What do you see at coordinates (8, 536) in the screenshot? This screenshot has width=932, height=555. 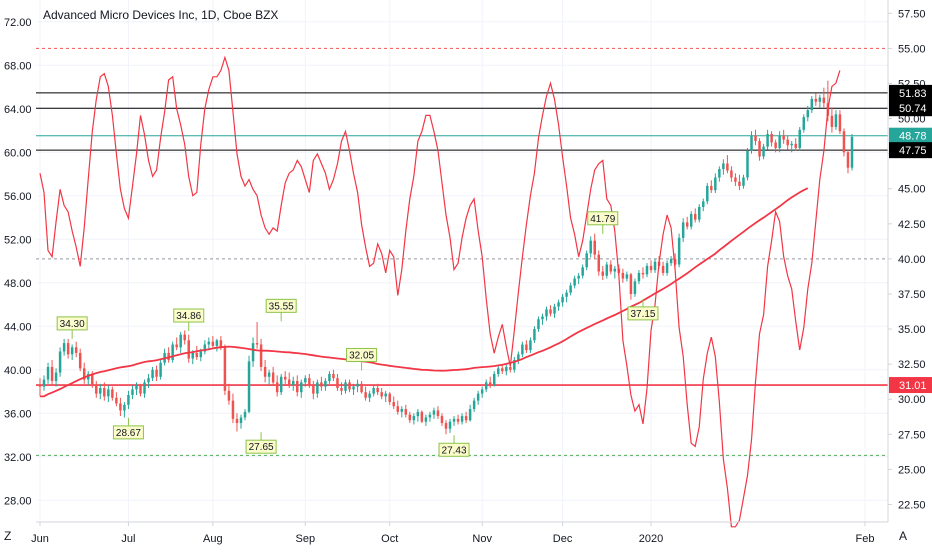 I see `timezone-toggle-button: Z` at bounding box center [8, 536].